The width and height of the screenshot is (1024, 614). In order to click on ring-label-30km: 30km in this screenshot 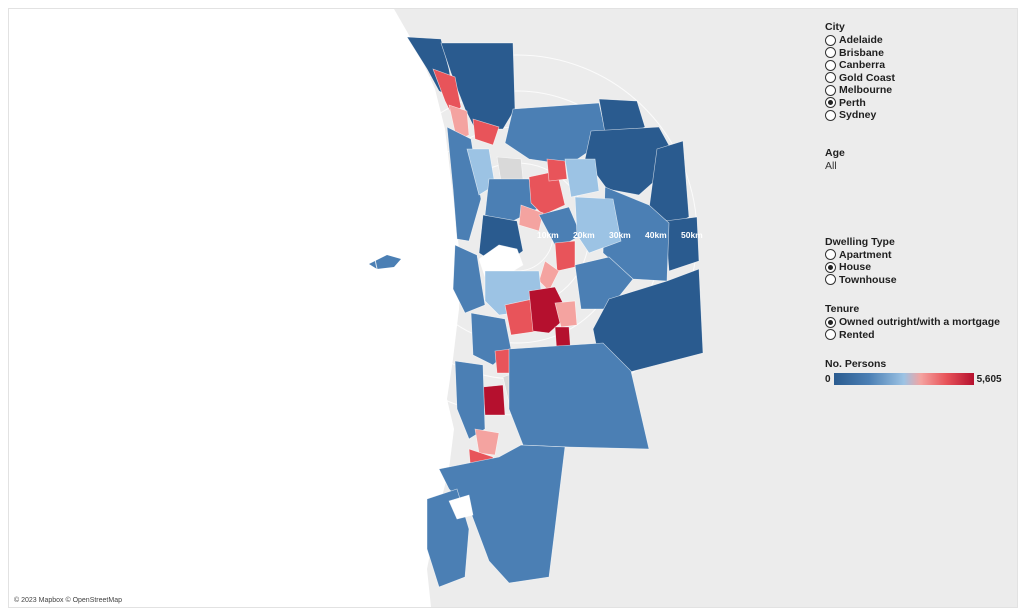, I will do `click(620, 235)`.